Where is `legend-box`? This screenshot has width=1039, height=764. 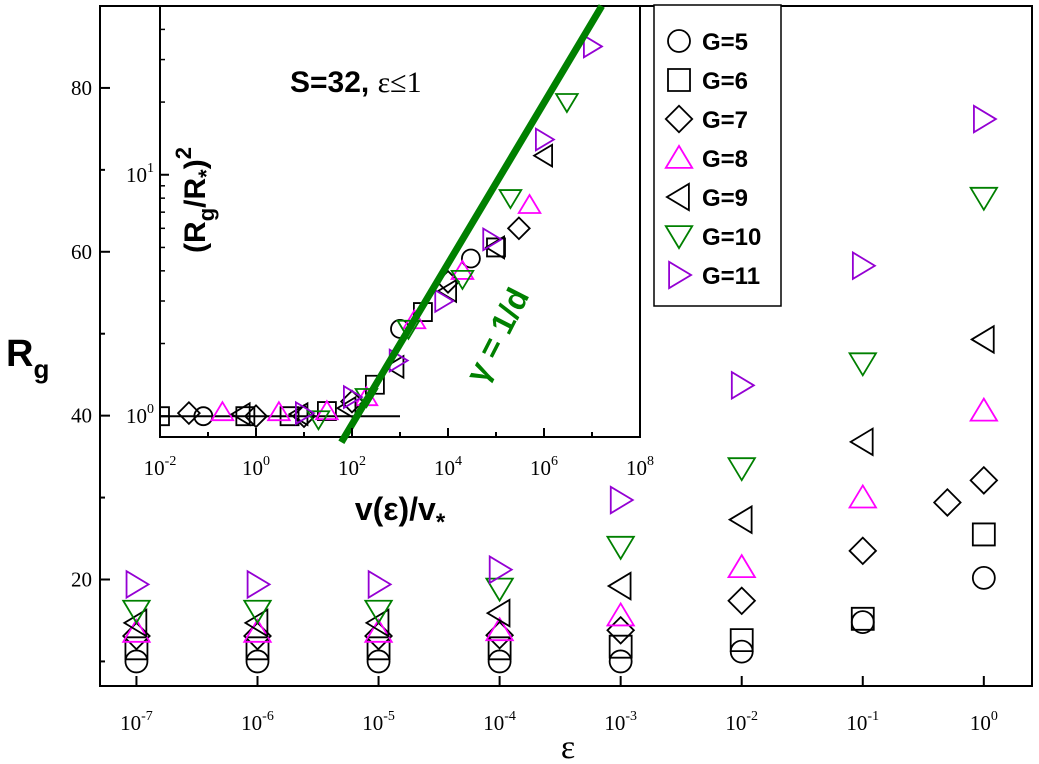 legend-box is located at coordinates (717, 155).